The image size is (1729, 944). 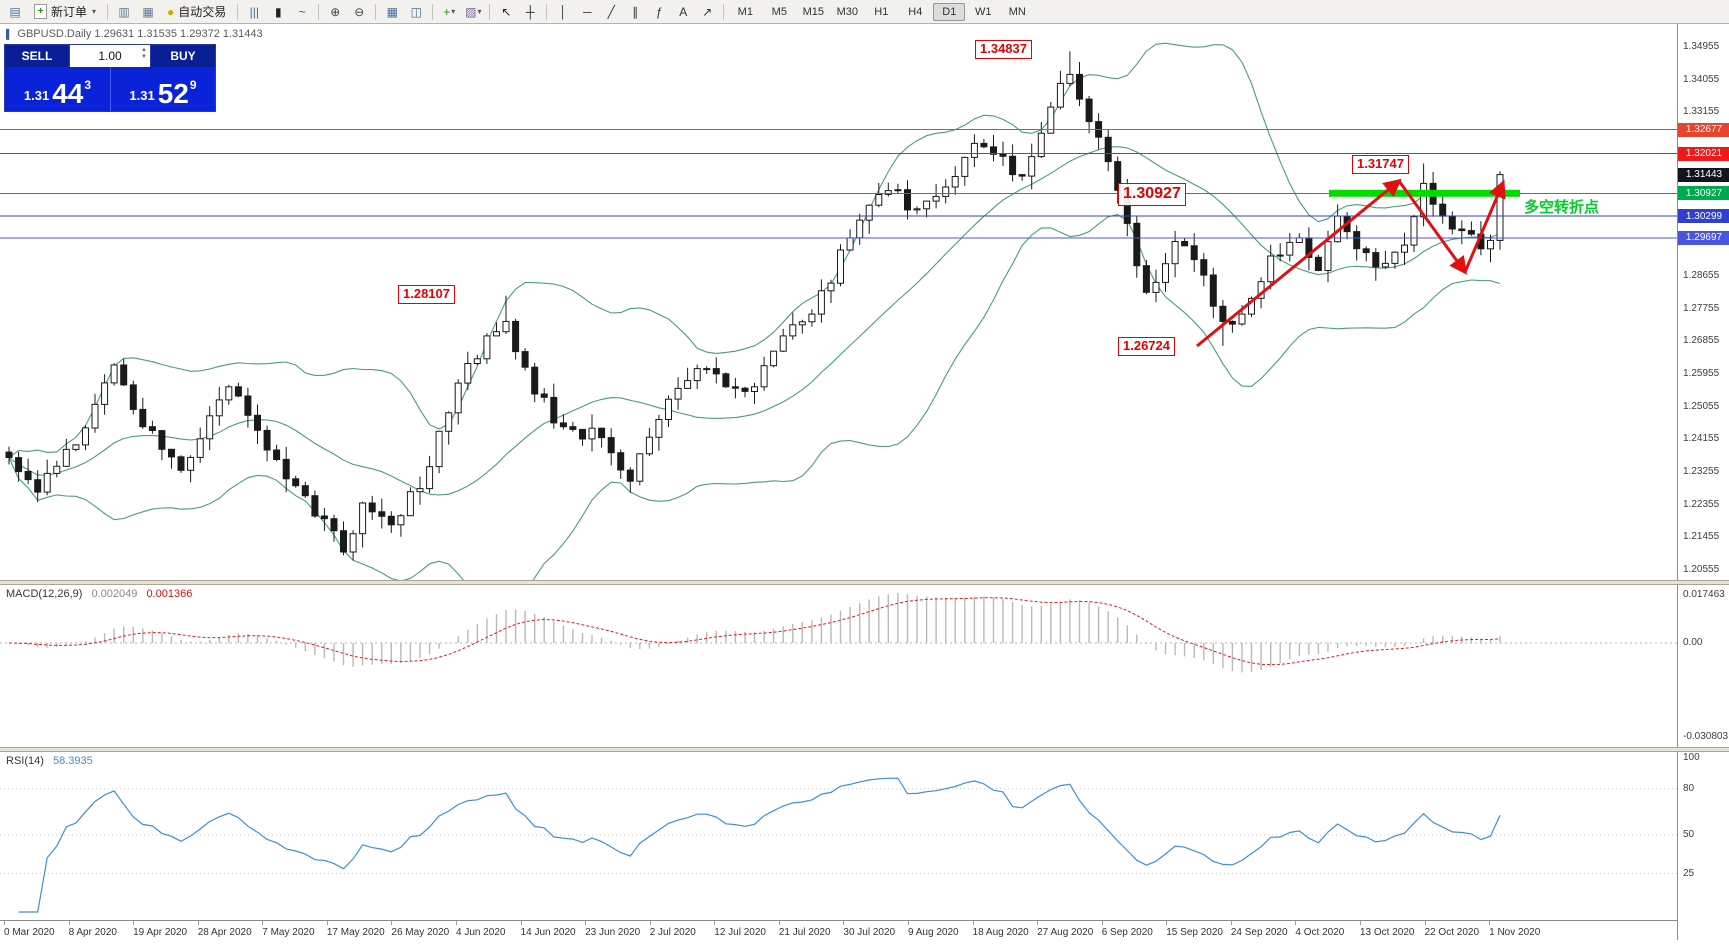 I want to click on data-window-icon: ▦, so click(x=148, y=12).